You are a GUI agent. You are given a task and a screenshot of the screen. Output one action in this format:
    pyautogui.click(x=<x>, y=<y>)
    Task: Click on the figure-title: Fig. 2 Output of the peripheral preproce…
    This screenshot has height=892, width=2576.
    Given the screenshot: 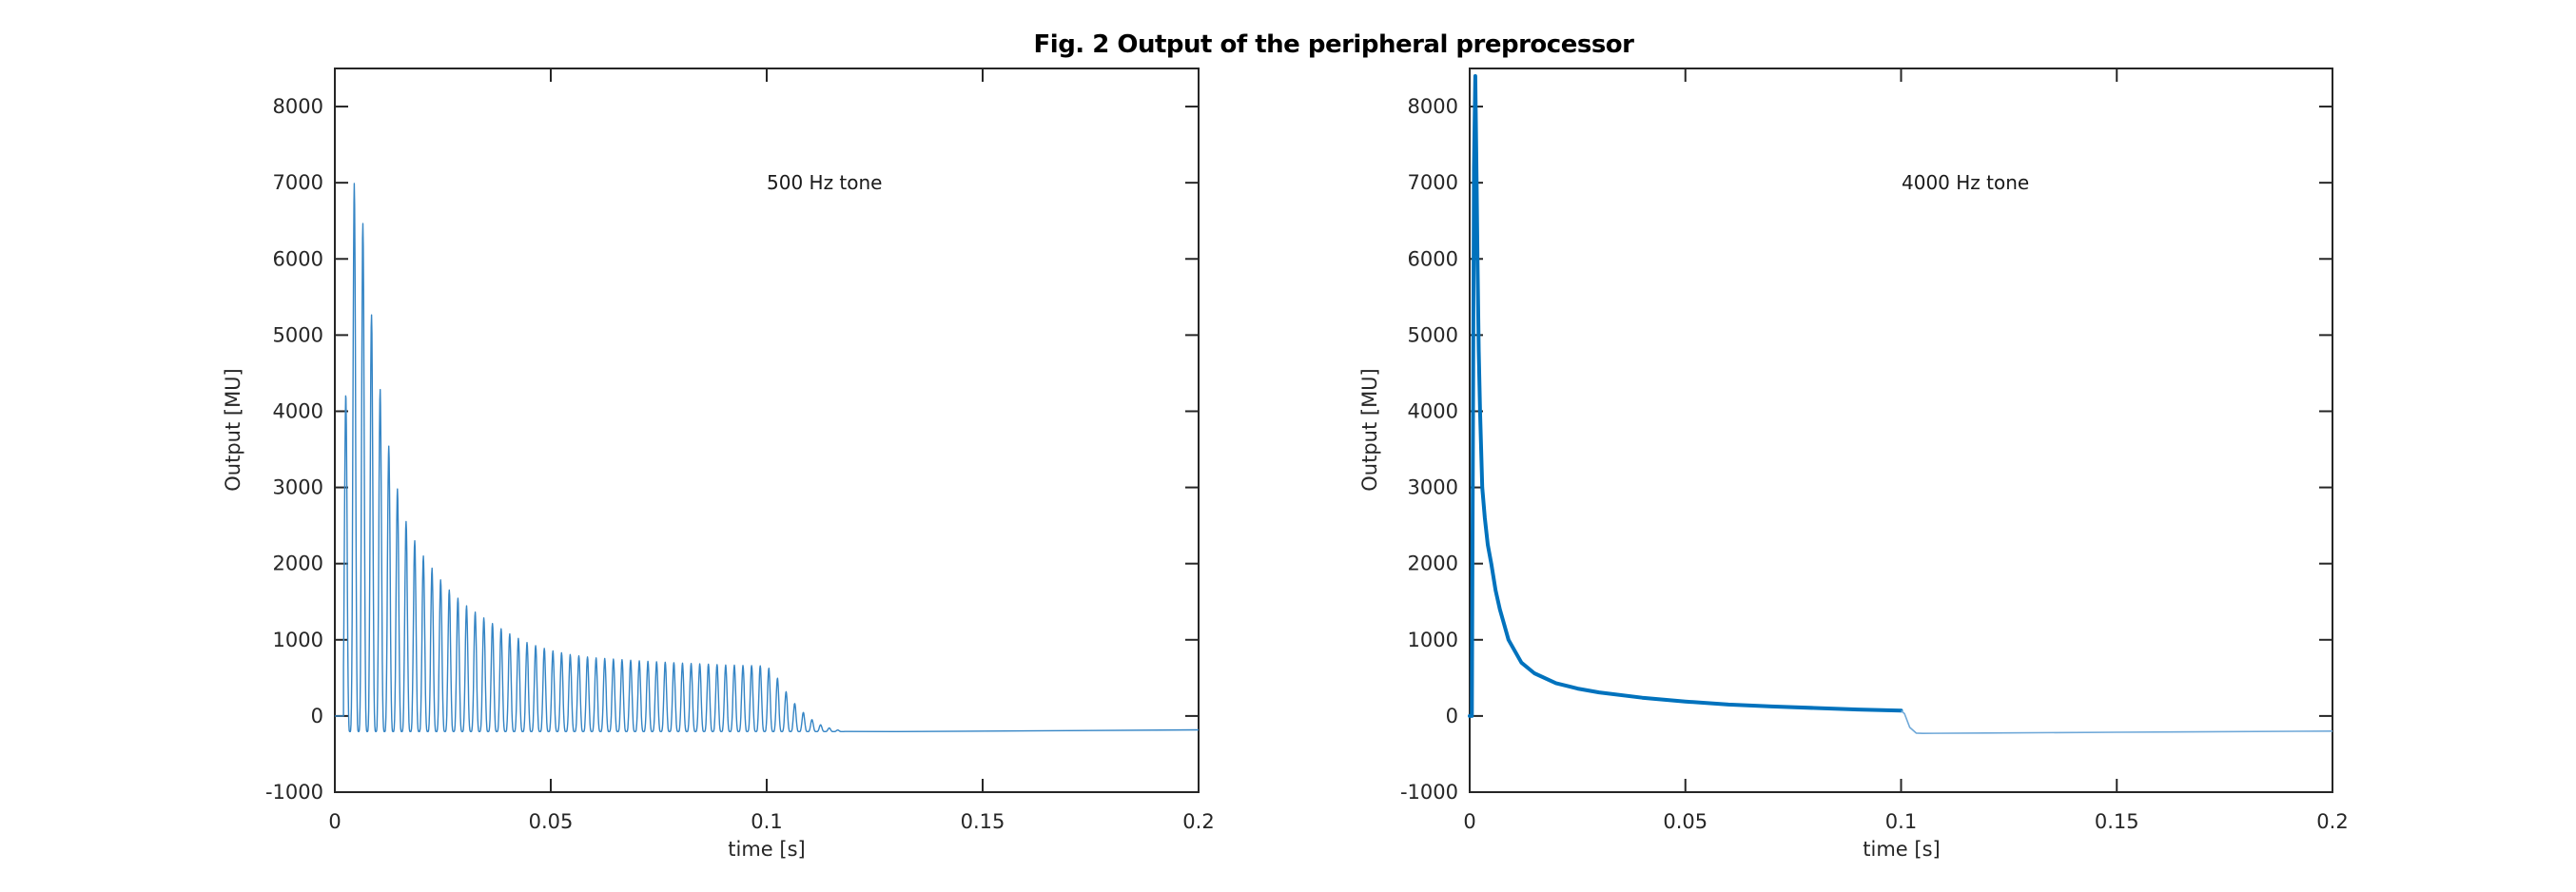 What is the action you would take?
    pyautogui.click(x=1334, y=44)
    